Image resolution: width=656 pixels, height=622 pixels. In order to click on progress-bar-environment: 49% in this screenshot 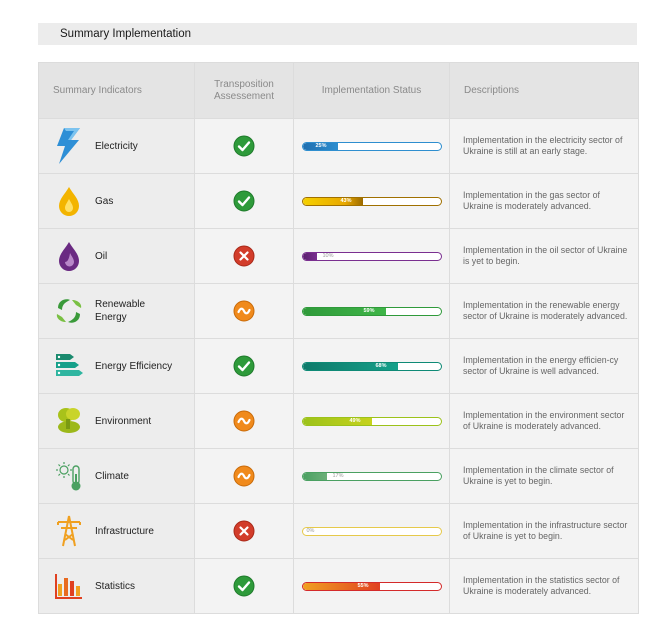, I will do `click(371, 421)`.